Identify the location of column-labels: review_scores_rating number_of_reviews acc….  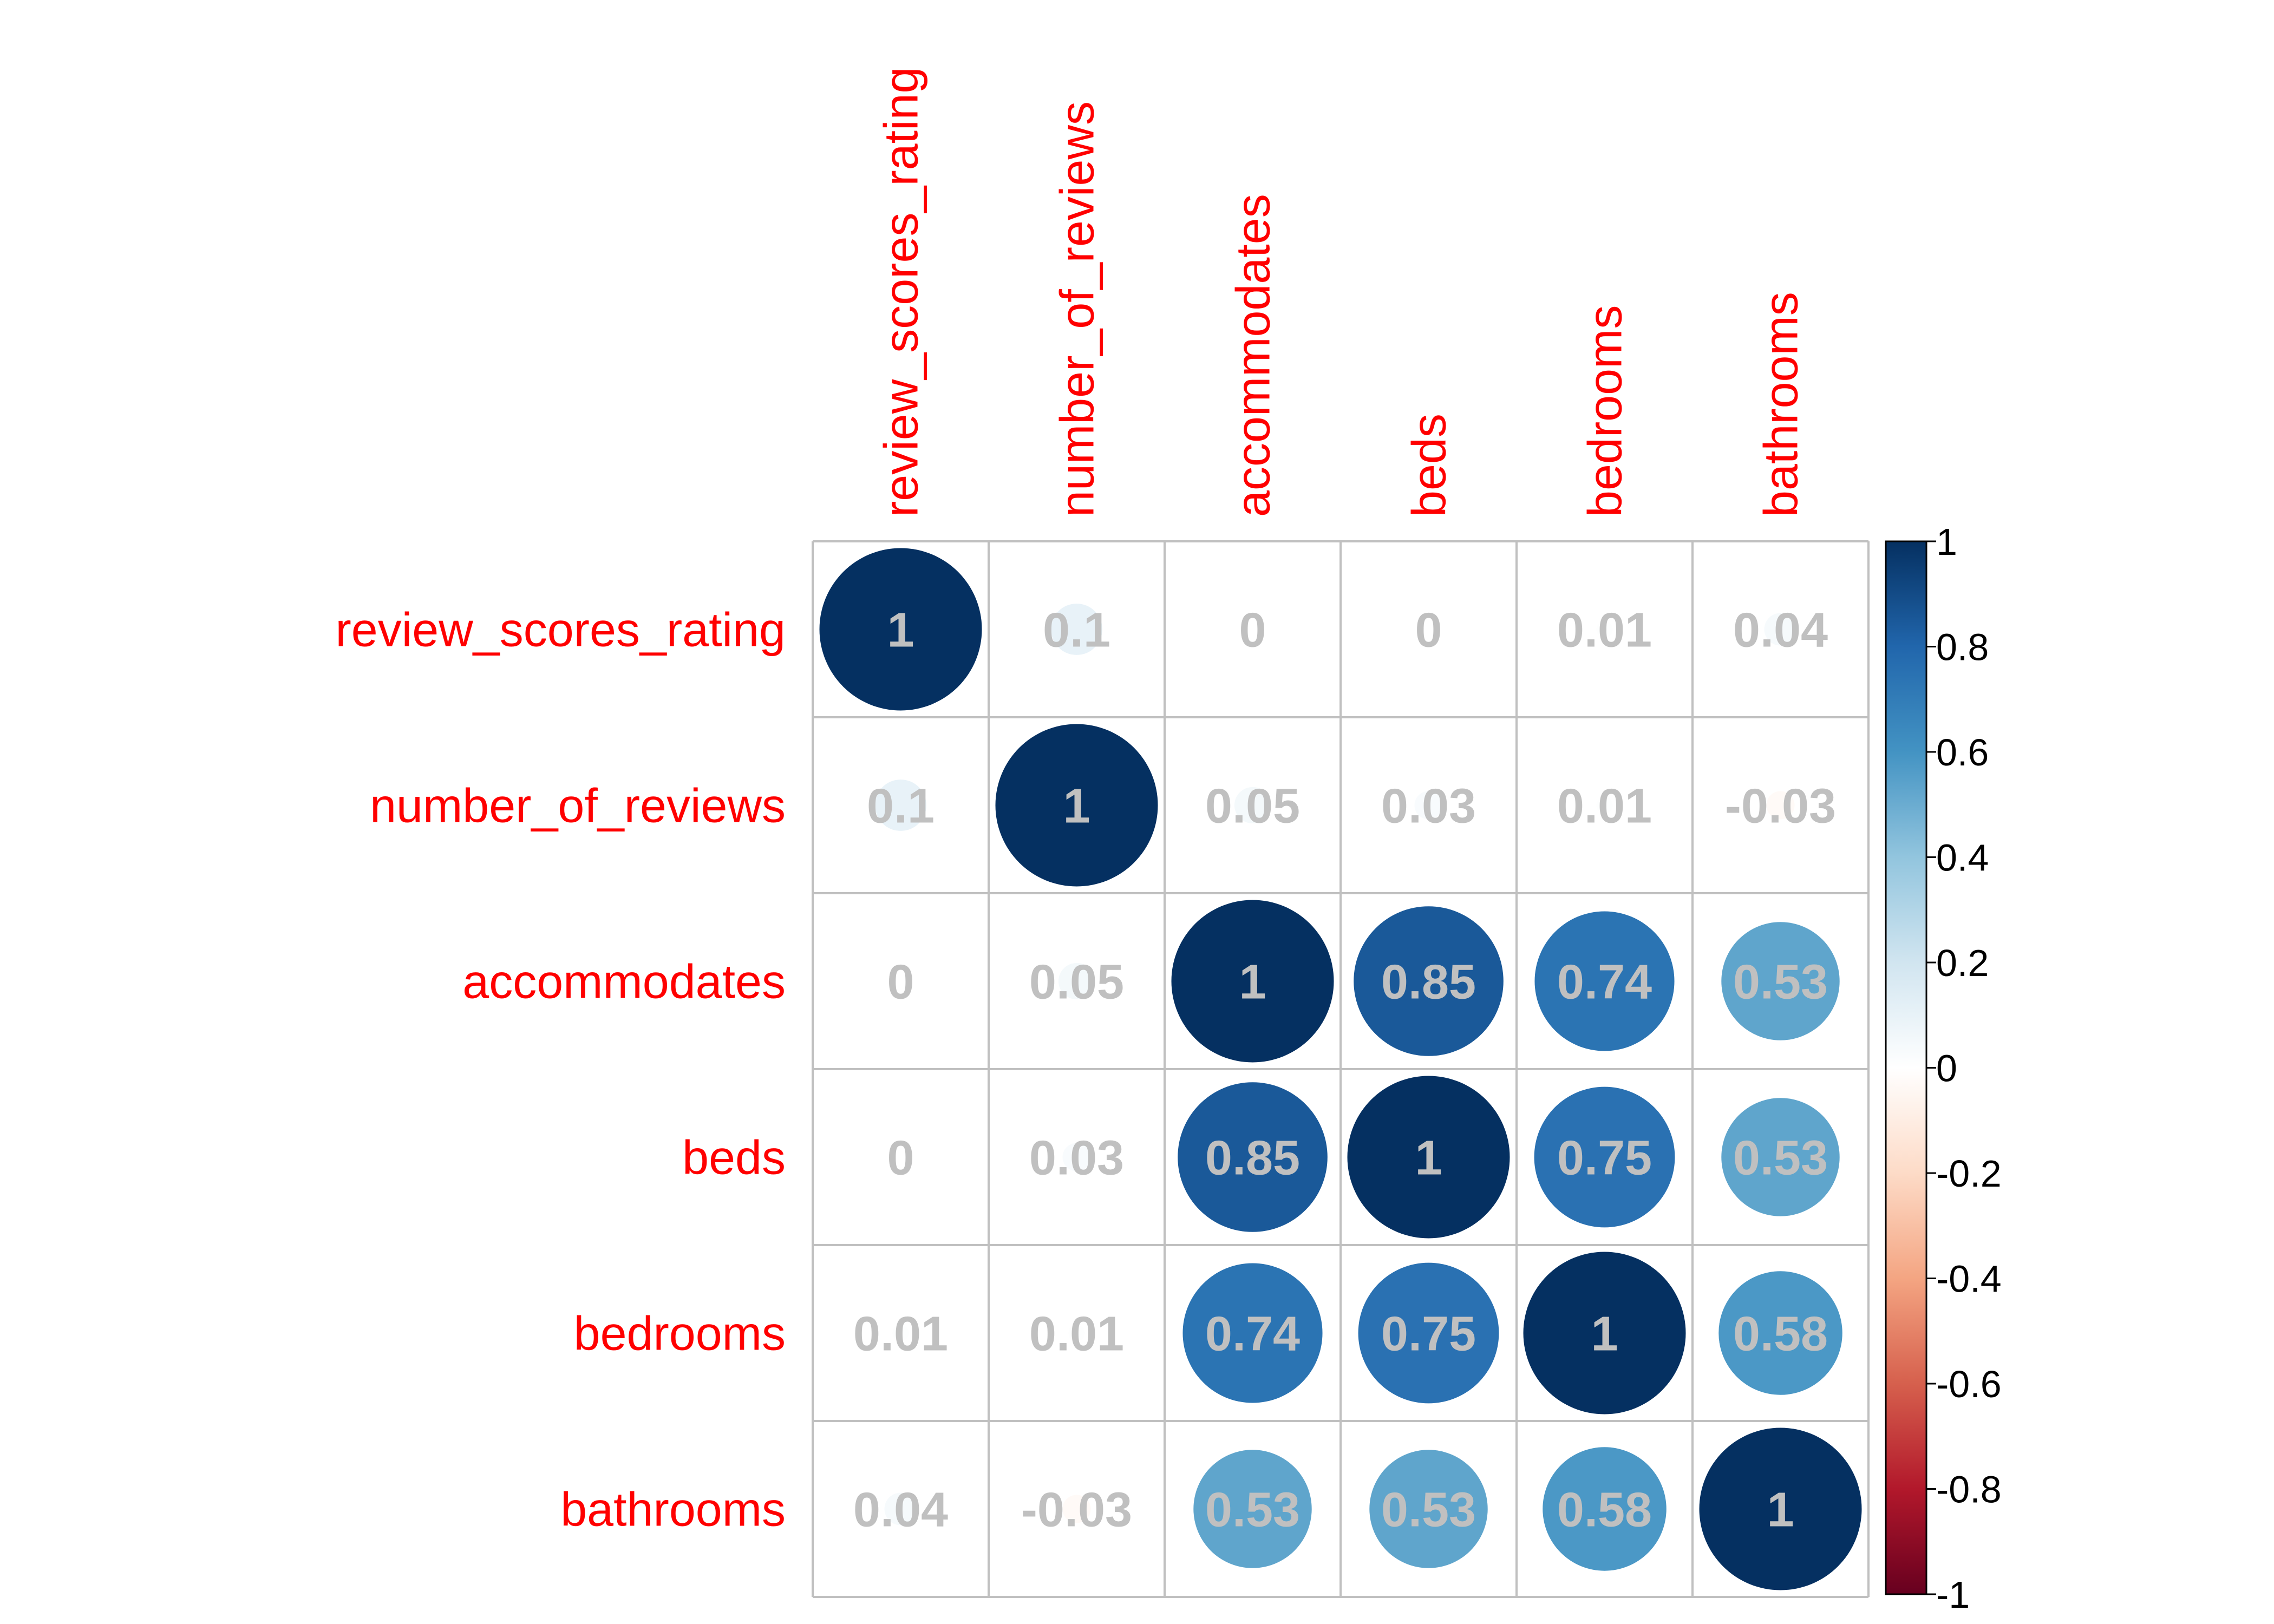
(1341, 292).